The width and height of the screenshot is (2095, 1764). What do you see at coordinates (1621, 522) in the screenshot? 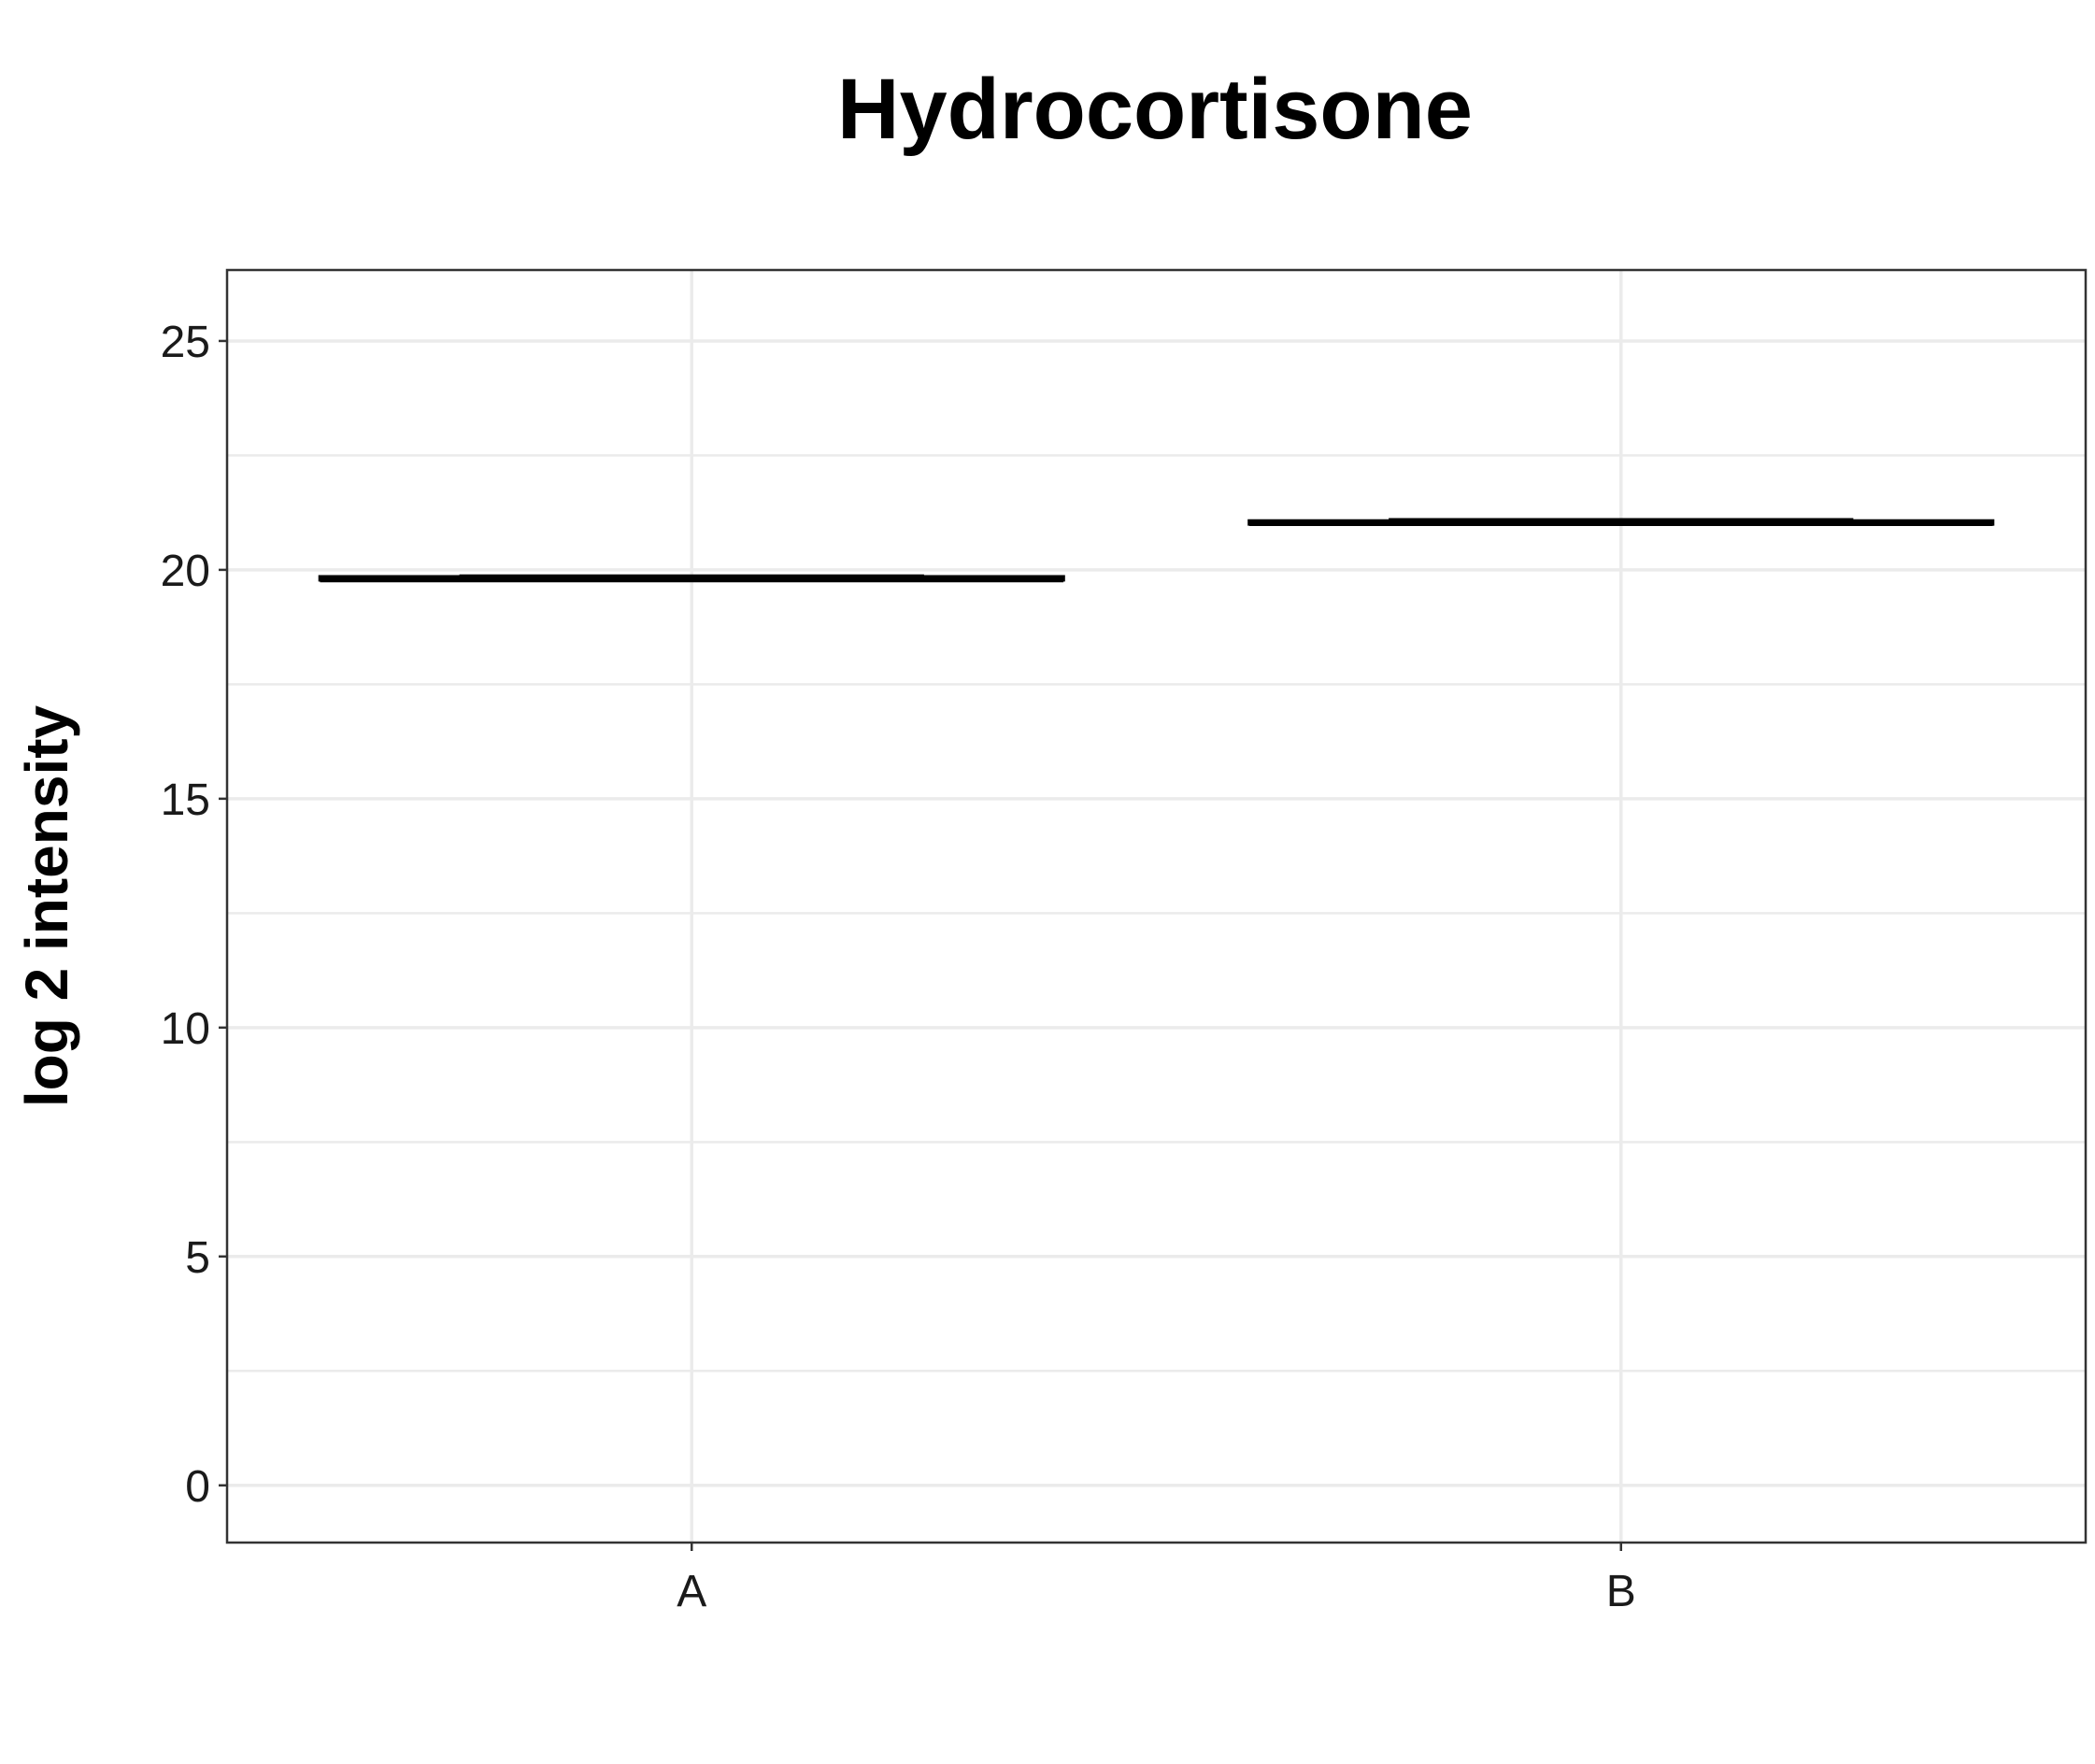
I see `box-B` at bounding box center [1621, 522].